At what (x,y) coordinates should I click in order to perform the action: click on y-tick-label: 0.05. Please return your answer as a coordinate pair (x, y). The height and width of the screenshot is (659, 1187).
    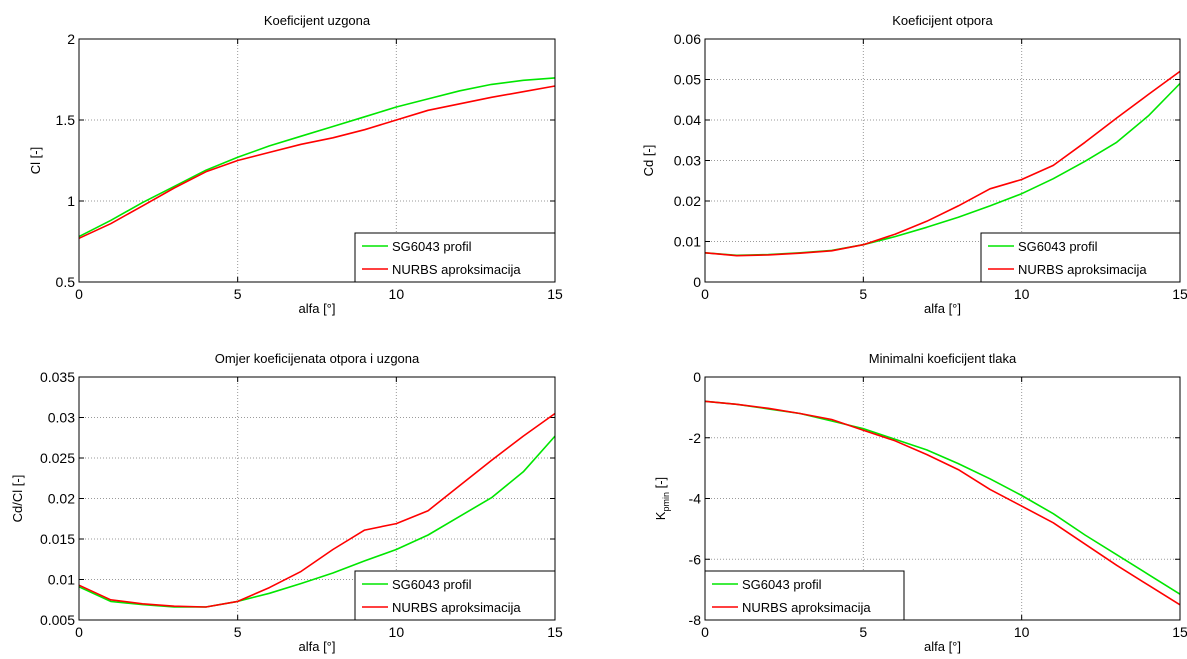
    Looking at the image, I should click on (687, 80).